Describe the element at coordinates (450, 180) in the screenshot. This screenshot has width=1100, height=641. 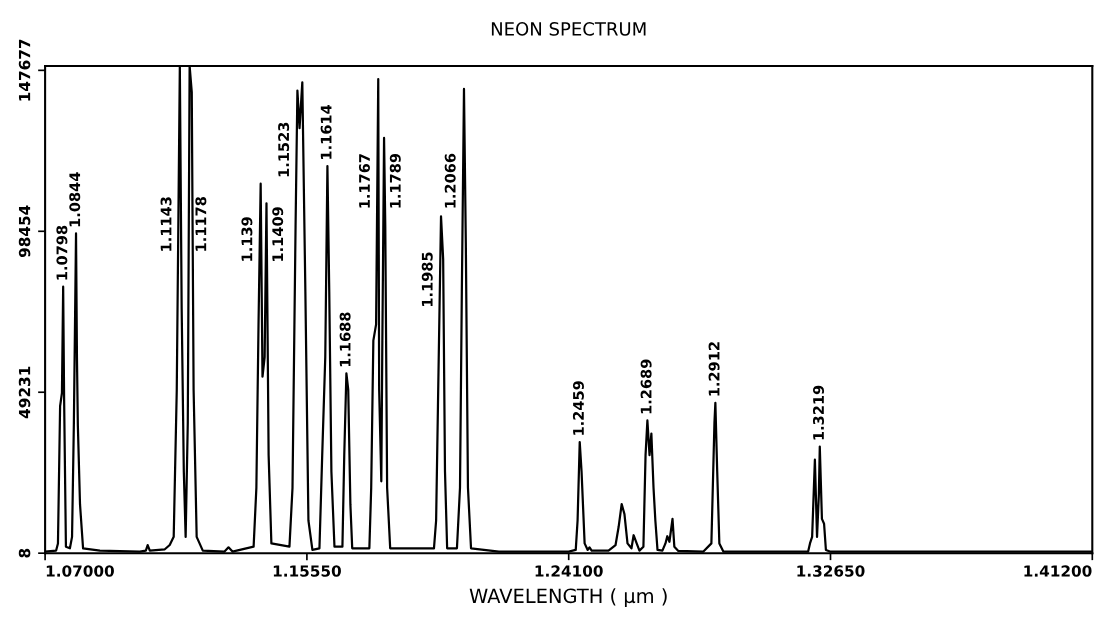
I see `annotation: 1.2066` at that location.